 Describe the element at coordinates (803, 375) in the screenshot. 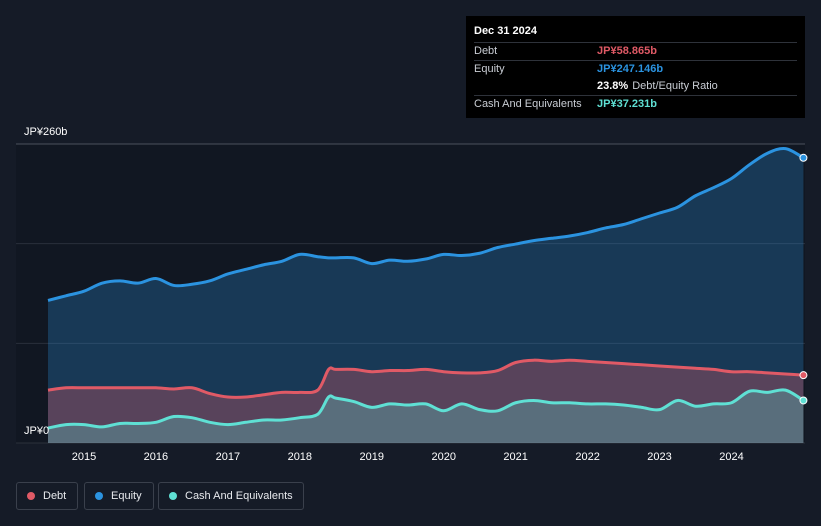

I see `debt-end-marker` at that location.